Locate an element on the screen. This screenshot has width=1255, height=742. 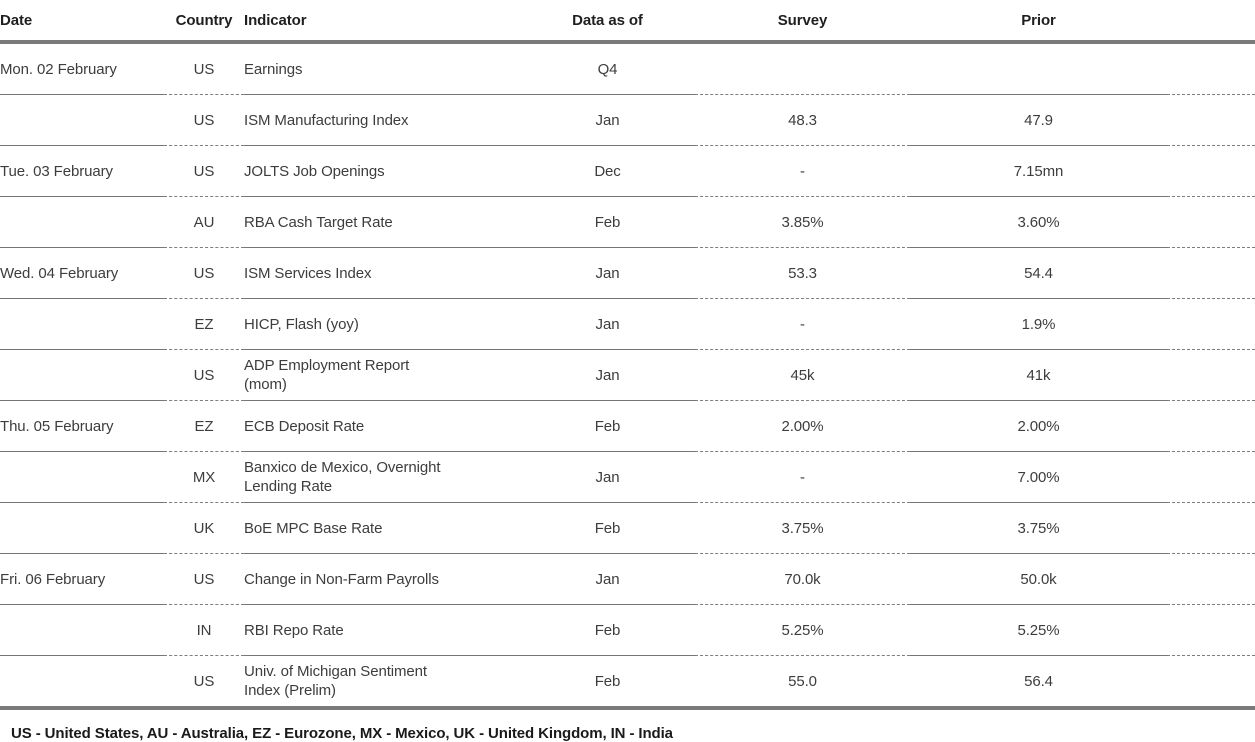
cell-prior is located at coordinates (1038, 68).